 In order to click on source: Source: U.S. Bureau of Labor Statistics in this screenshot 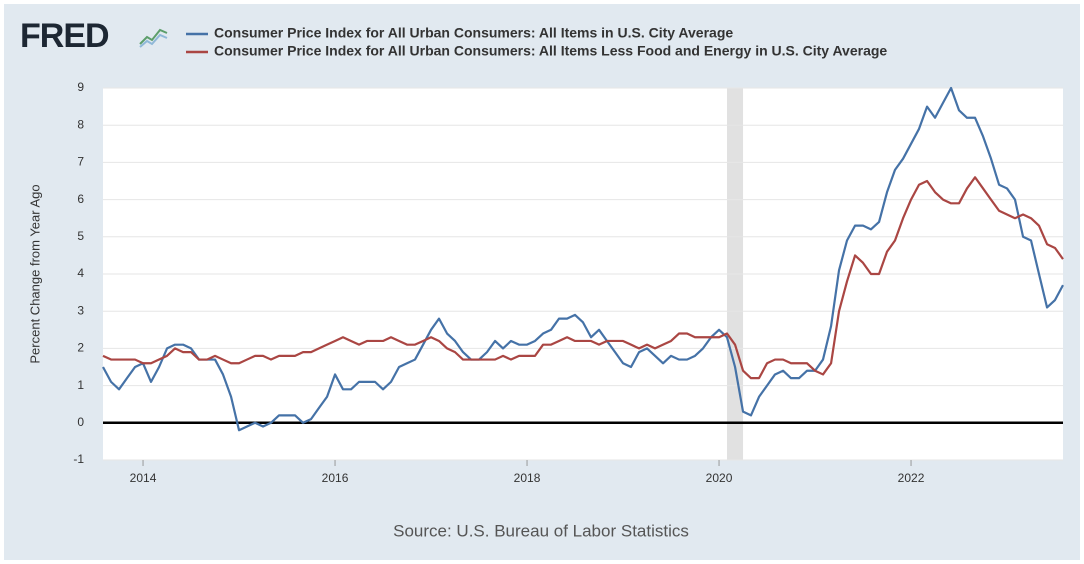, I will do `click(541, 530)`.